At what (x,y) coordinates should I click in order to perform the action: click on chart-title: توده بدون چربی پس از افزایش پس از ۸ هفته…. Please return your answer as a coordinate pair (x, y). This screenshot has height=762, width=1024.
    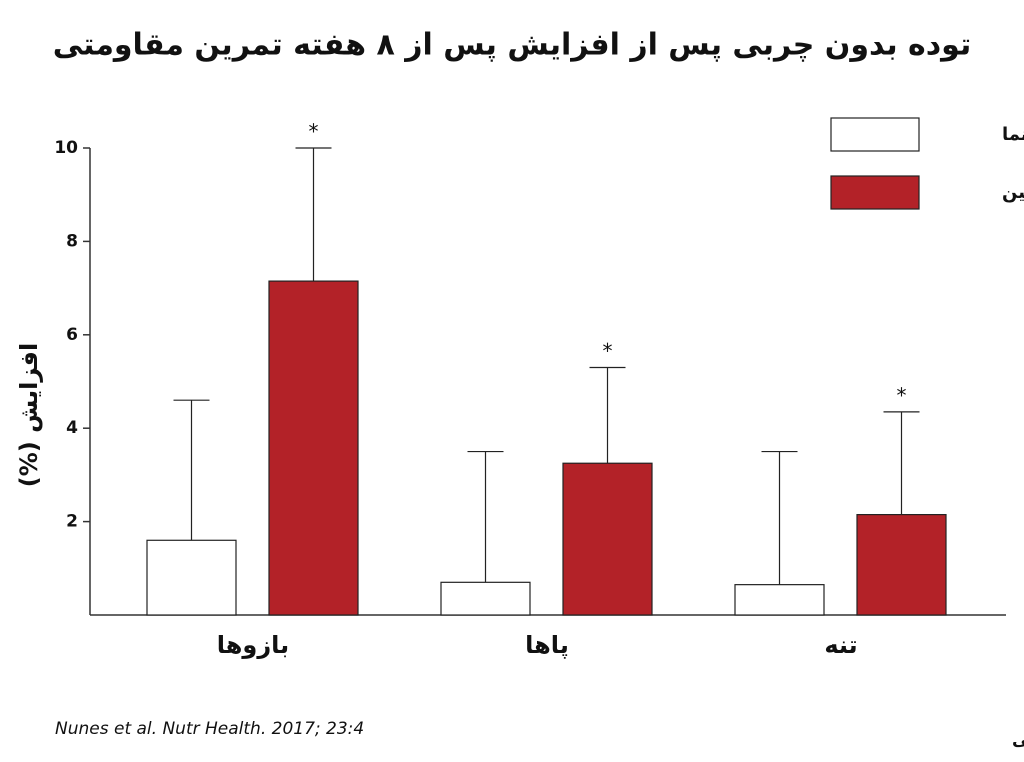
    Looking at the image, I should click on (512, 45).